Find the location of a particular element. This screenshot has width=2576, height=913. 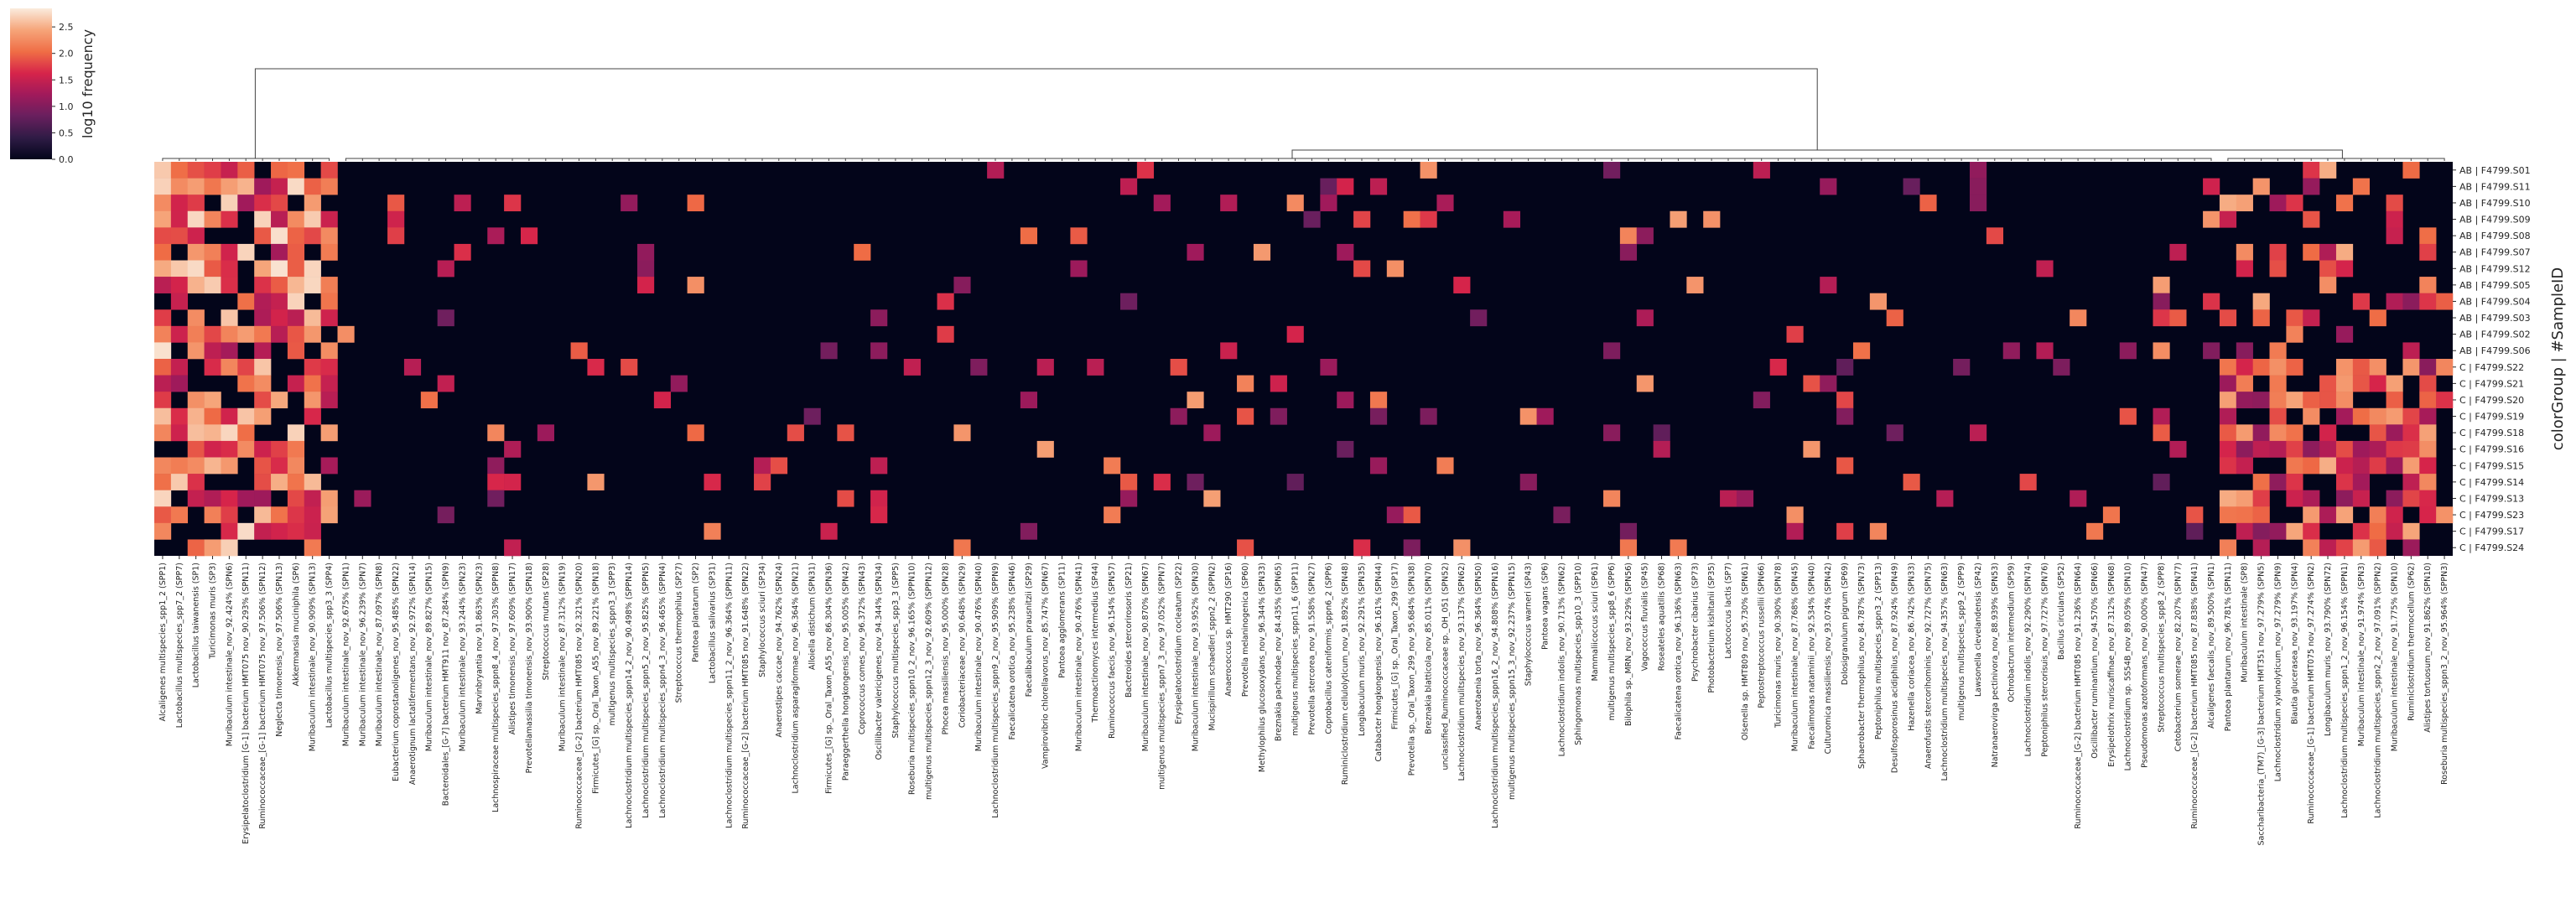

column-label: Akkermansia muciniphila (SP6) is located at coordinates (296, 624).